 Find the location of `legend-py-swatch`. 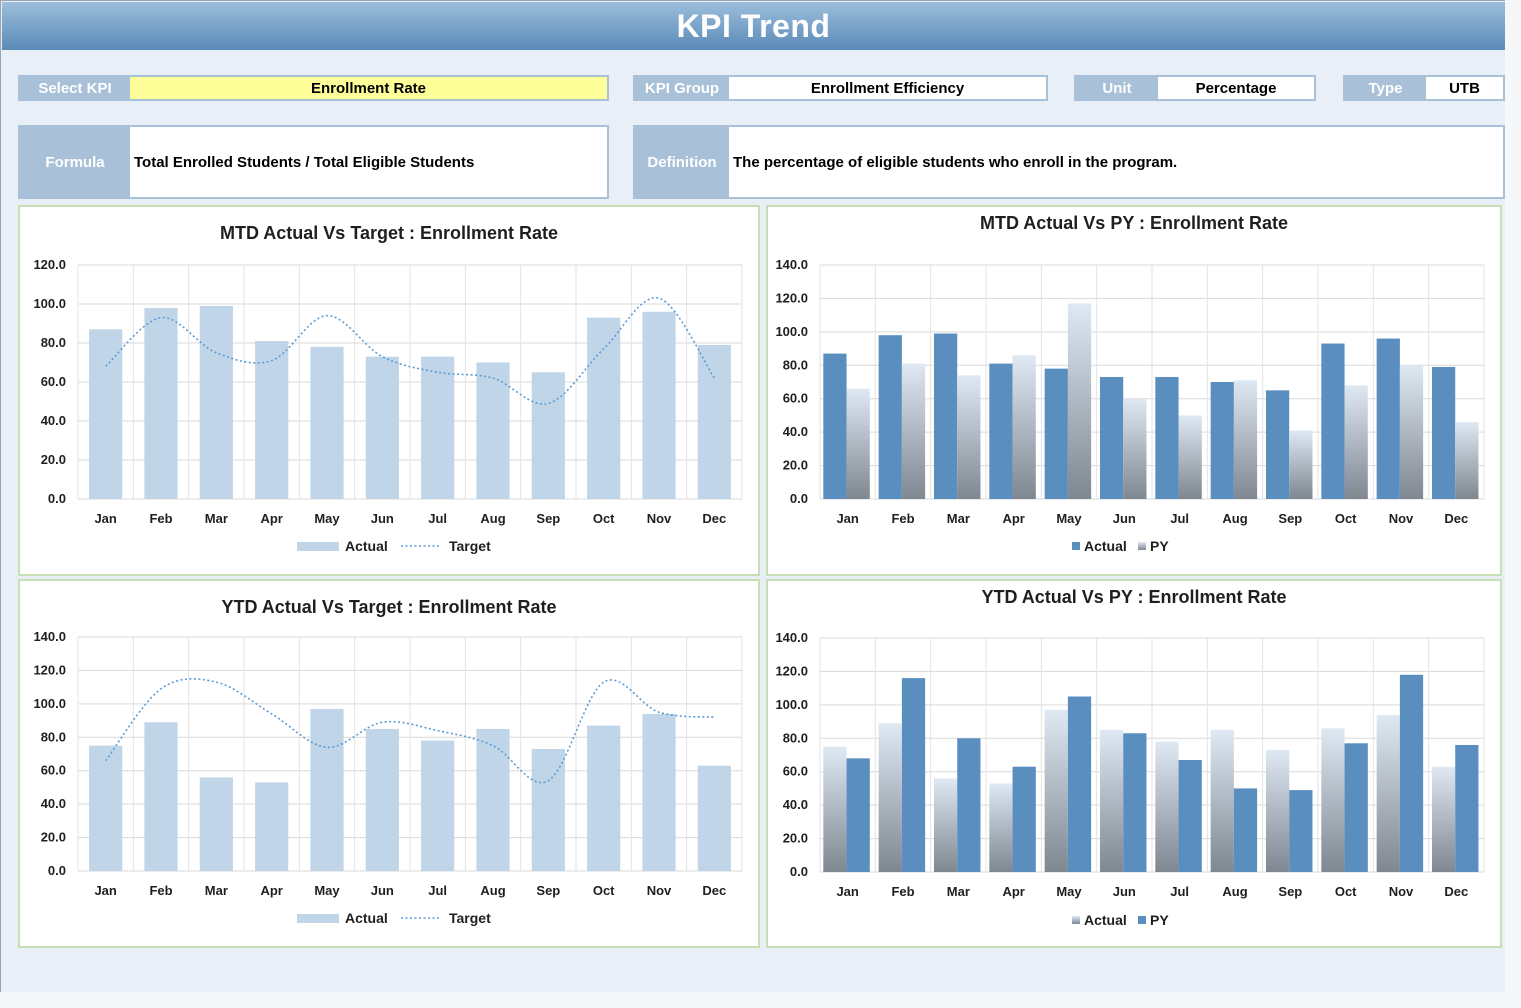

legend-py-swatch is located at coordinates (1142, 546).